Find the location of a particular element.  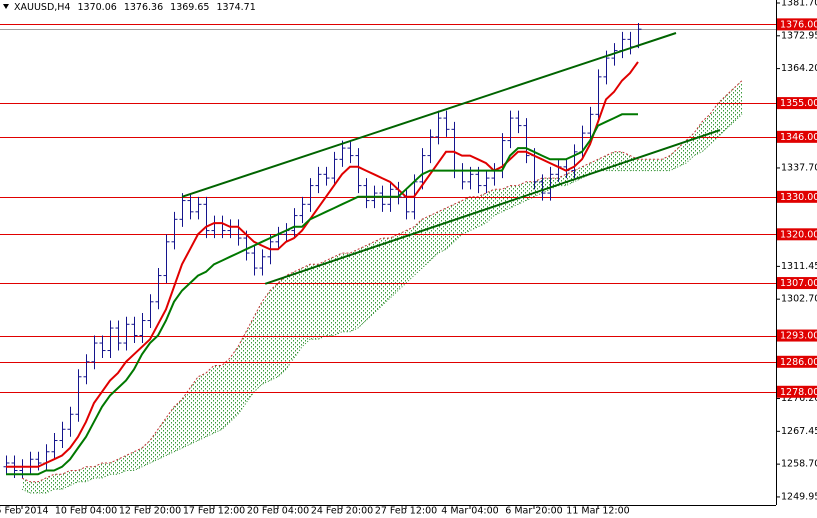

x-tick-label: 4 Mar 04:00 is located at coordinates (469, 511).